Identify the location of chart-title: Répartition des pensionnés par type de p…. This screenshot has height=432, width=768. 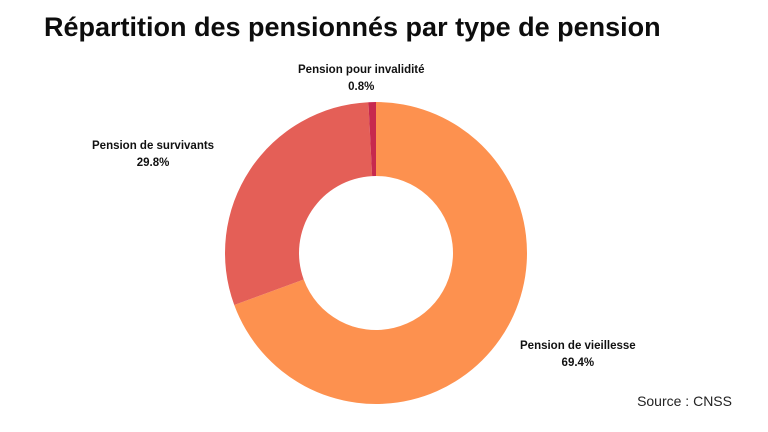
(352, 27).